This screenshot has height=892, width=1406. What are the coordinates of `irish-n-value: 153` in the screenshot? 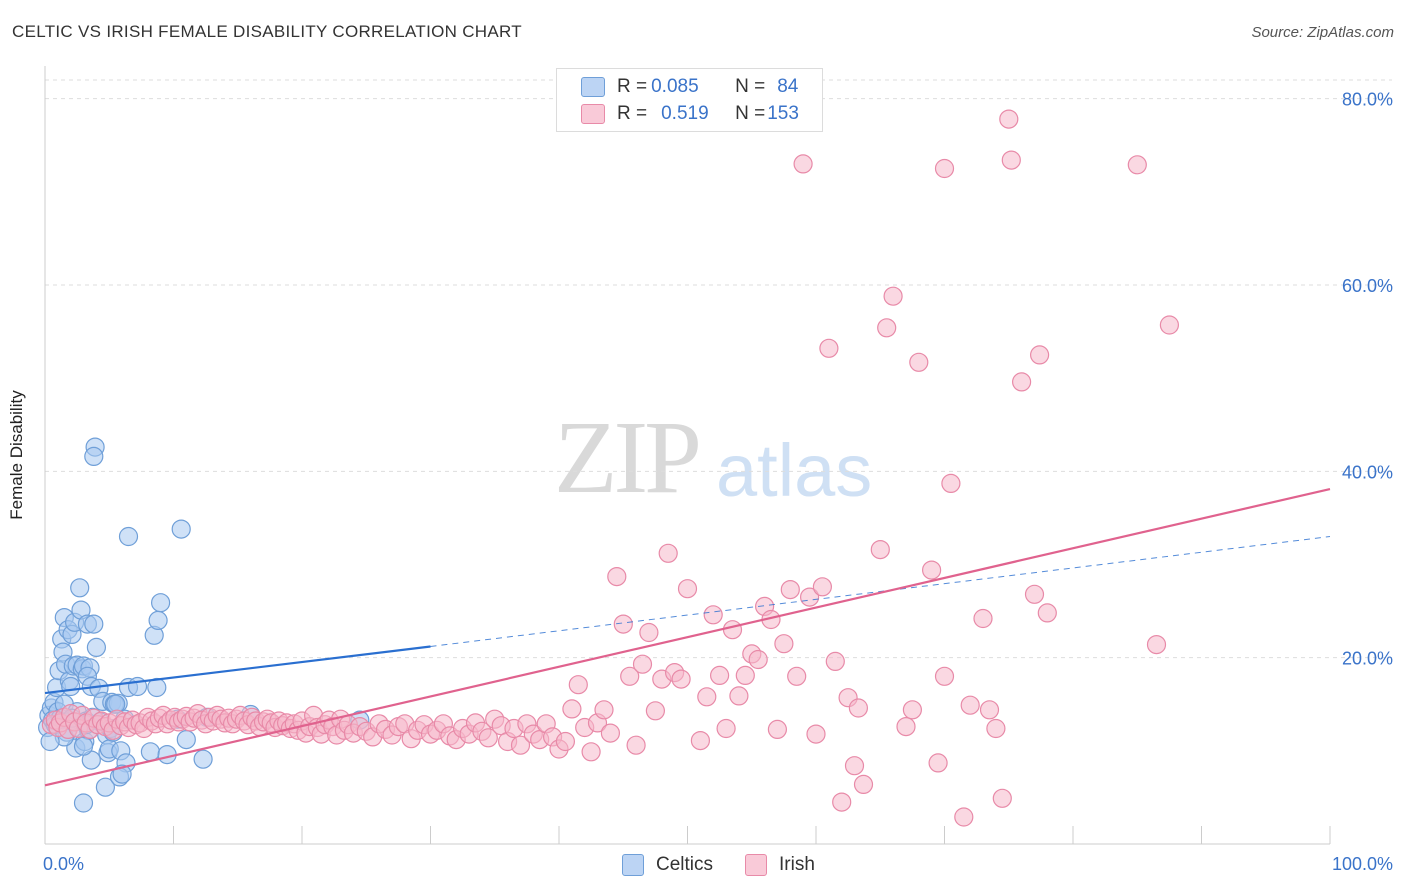 It's located at (783, 113).